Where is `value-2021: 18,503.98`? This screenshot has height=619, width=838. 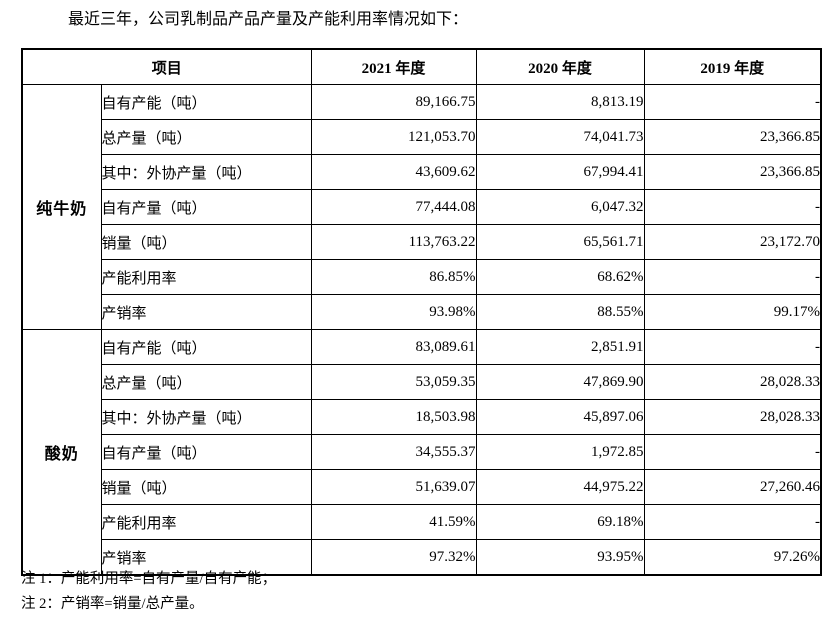 value-2021: 18,503.98 is located at coordinates (393, 417).